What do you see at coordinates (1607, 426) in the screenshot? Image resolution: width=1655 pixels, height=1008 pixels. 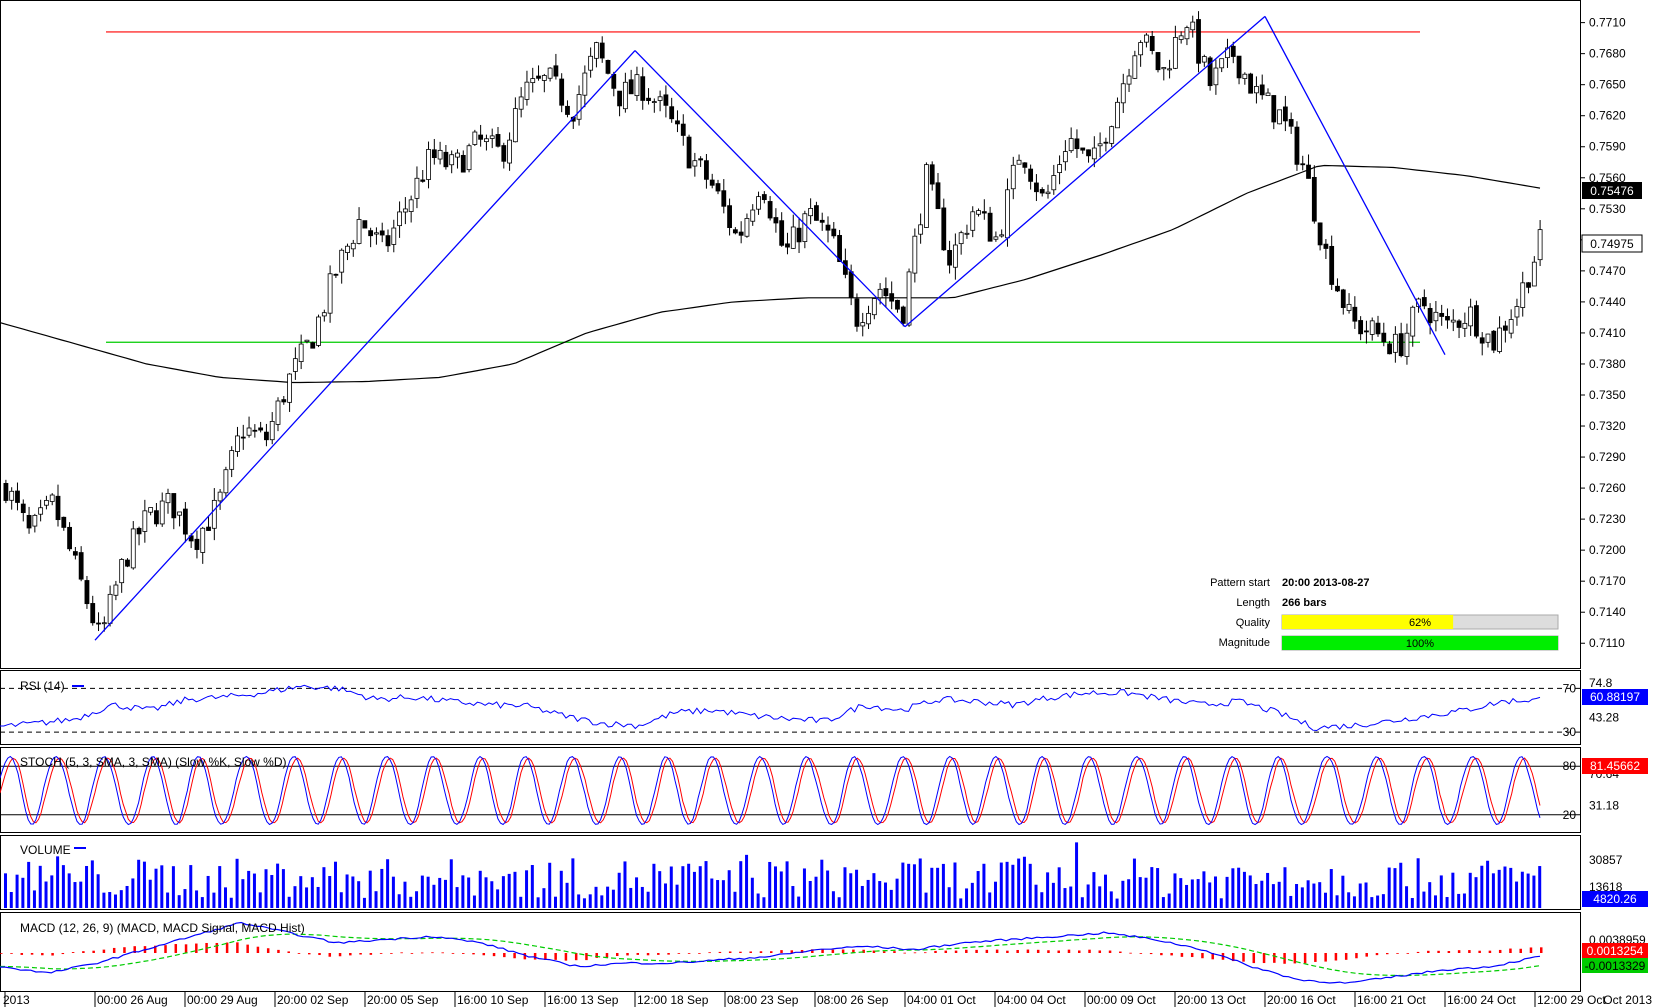 I see `price-tick-label: 0.7320` at bounding box center [1607, 426].